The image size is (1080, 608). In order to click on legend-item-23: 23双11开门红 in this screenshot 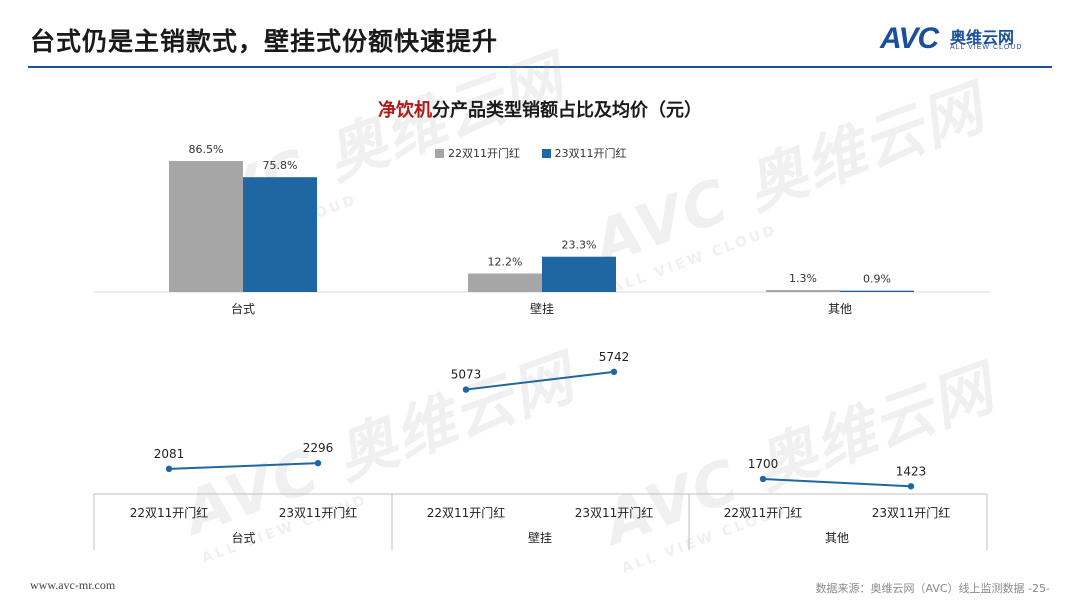, I will do `click(584, 153)`.